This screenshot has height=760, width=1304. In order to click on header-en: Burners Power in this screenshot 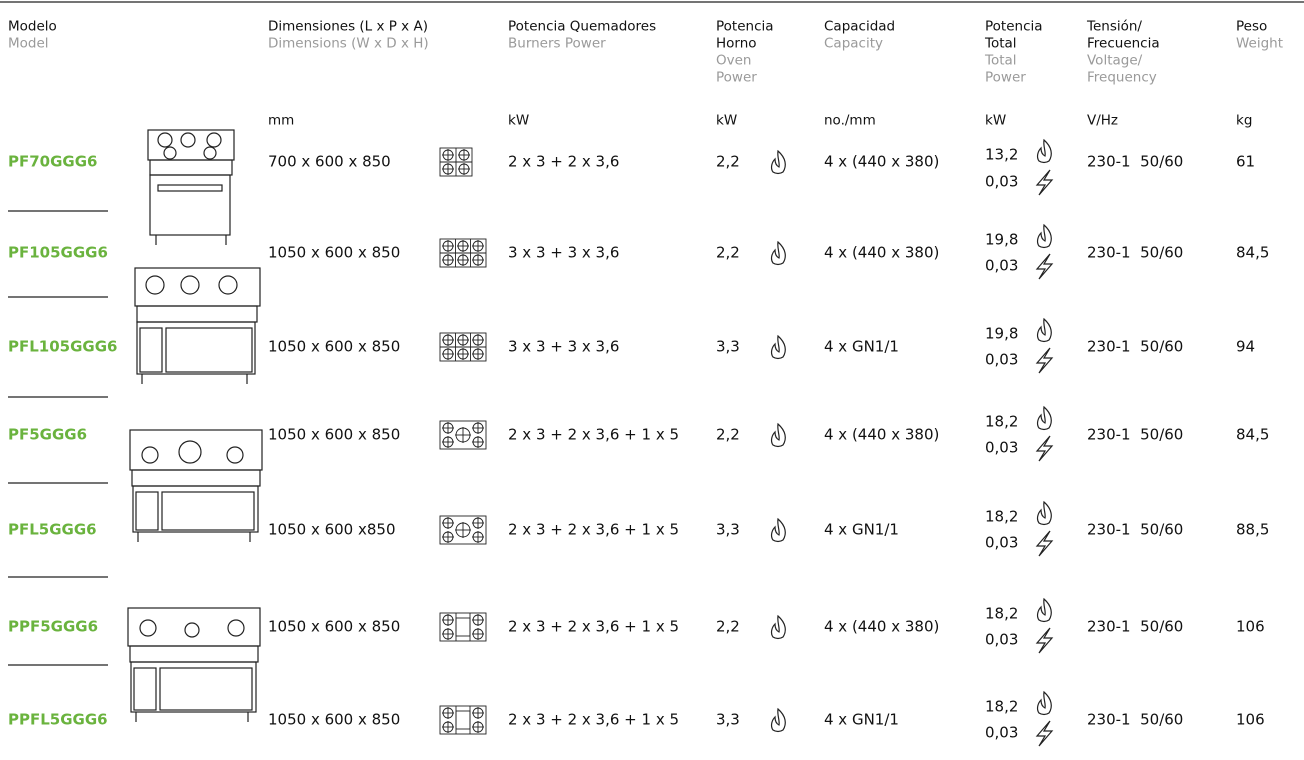, I will do `click(557, 43)`.